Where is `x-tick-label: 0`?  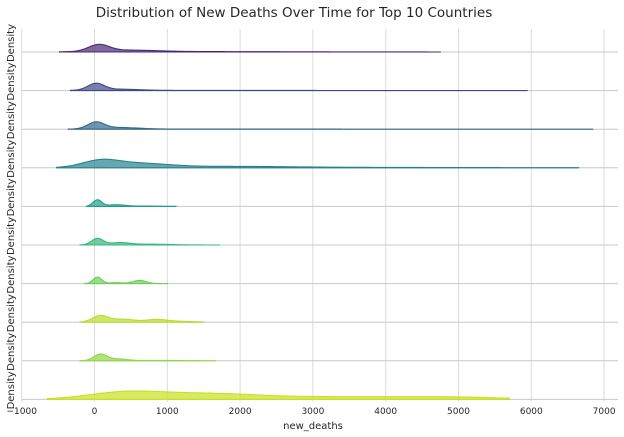
x-tick-label: 0 is located at coordinates (95, 412).